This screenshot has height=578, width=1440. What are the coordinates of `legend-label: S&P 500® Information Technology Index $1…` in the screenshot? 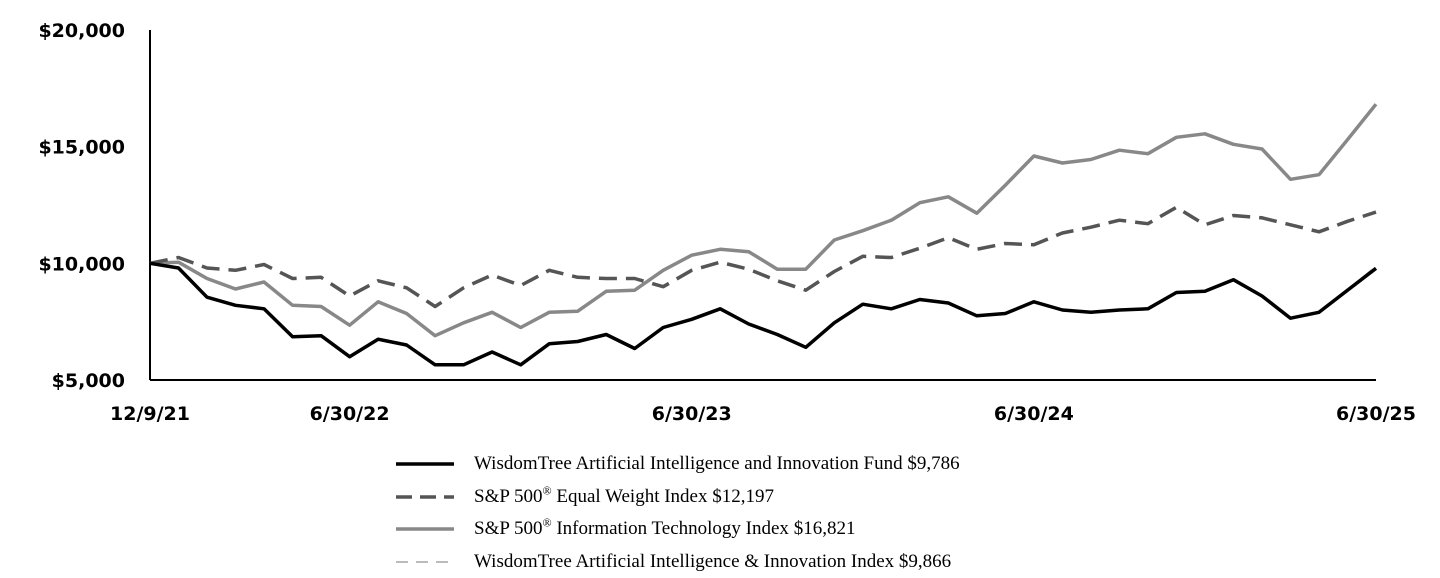 It's located at (664, 529).